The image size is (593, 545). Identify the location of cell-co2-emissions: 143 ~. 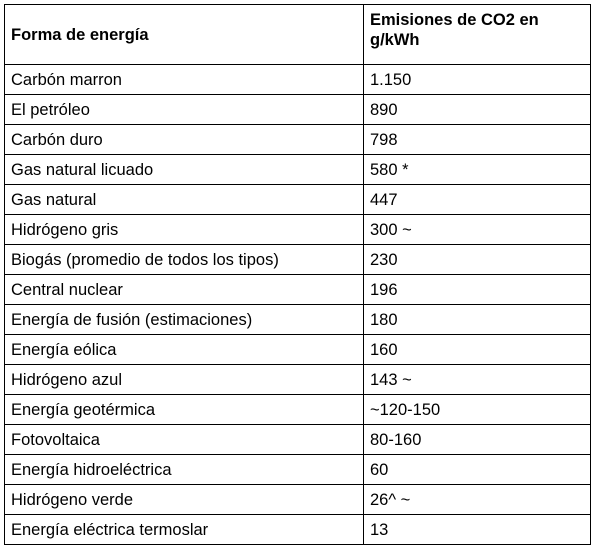
(477, 379).